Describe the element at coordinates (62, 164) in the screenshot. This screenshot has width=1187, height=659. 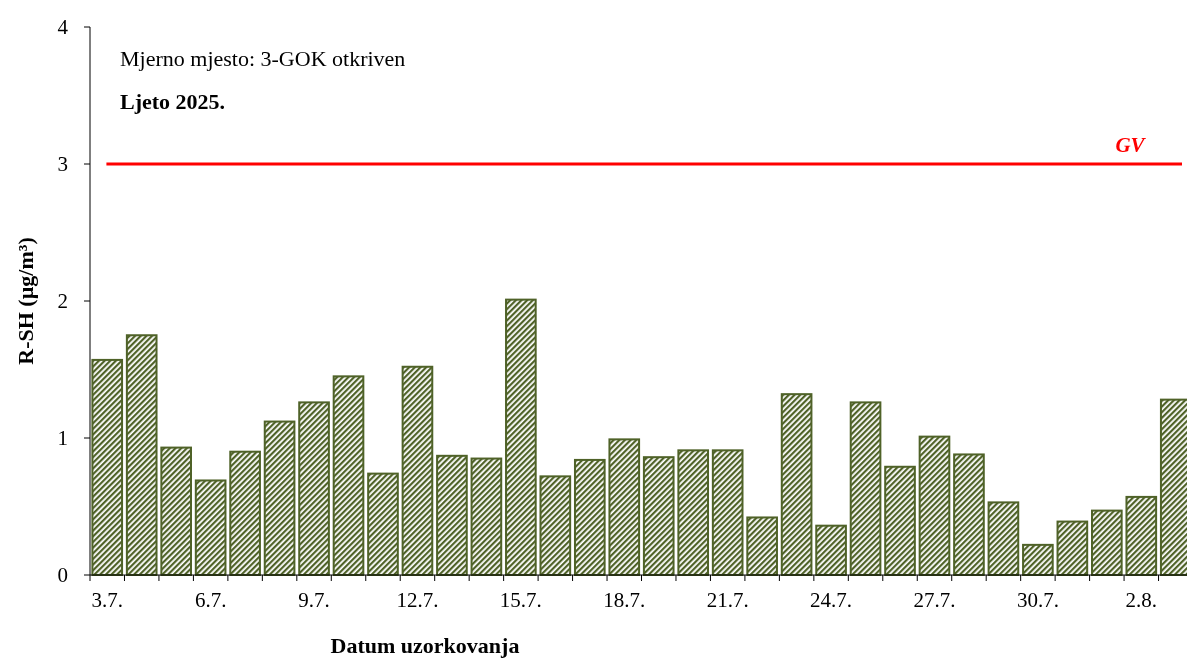
I see `y-tick-label: 3` at that location.